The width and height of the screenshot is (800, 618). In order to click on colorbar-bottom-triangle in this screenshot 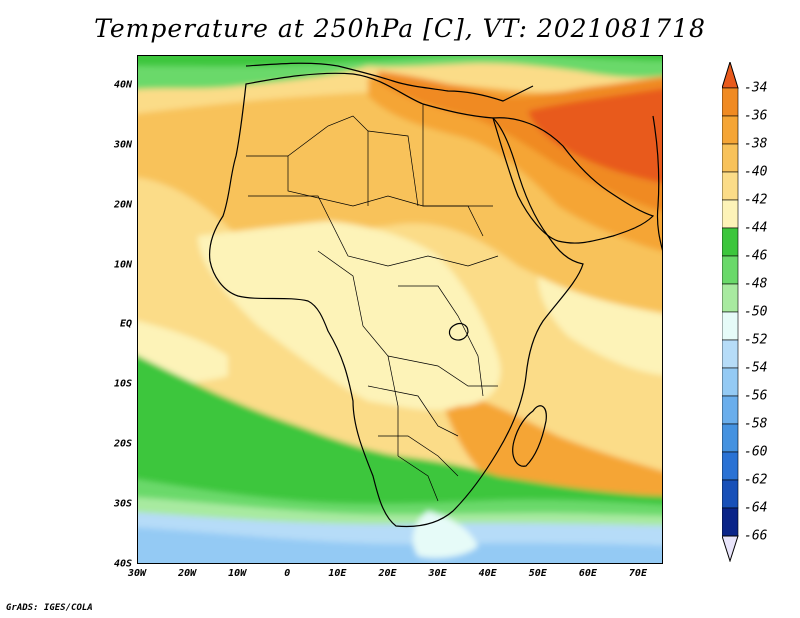, I will do `click(730, 548)`.